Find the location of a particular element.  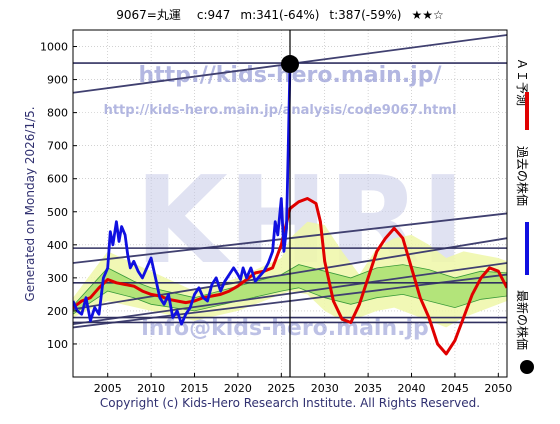

chart-header: 9067=丸運 c:947 m:341(-64%) t:387(-59%) ★★☆ is located at coordinates (279, 15).